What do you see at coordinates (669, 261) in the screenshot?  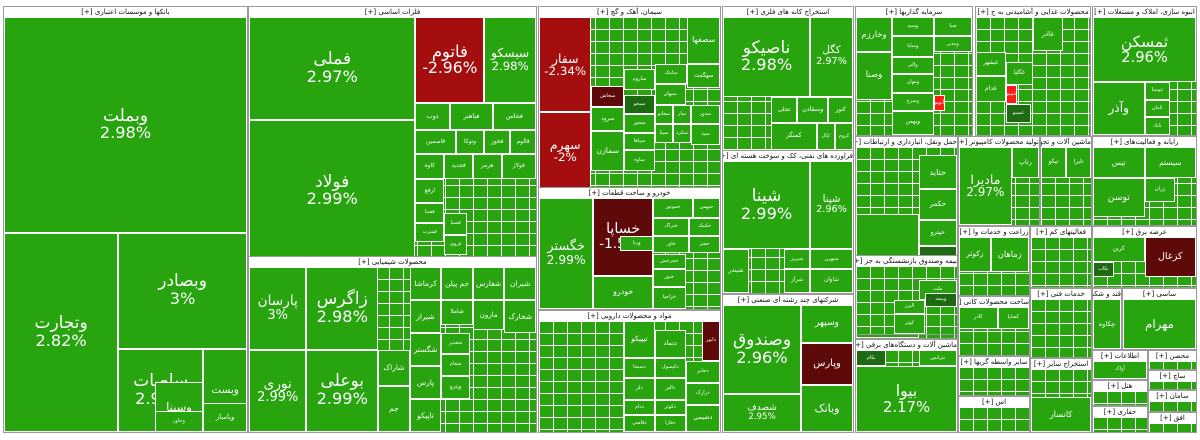 I see `stock-tile: خچرخش` at bounding box center [669, 261].